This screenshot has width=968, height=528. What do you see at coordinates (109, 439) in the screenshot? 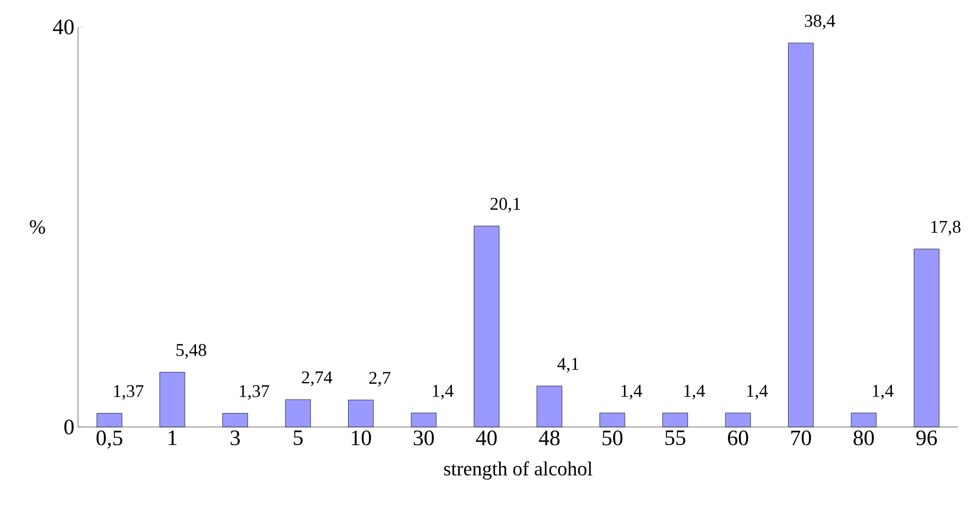
I see `x-tick-label: 0,5` at bounding box center [109, 439].